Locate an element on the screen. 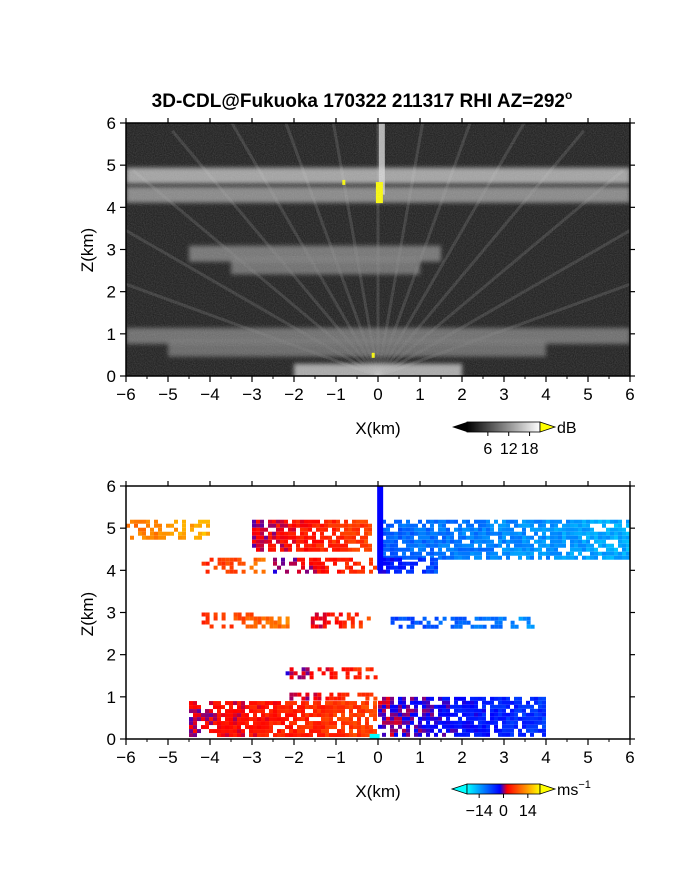 The image size is (680, 880). bottom-ytick-label: 1 is located at coordinates (111, 697).